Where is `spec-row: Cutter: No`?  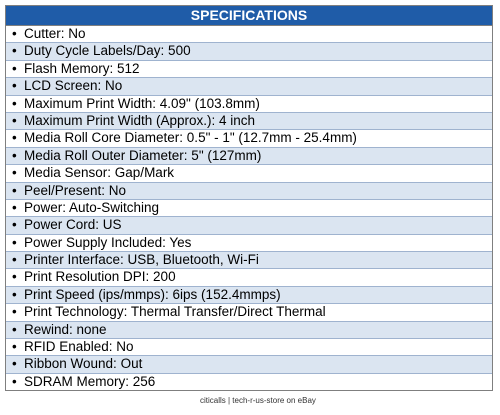 spec-row: Cutter: No is located at coordinates (249, 35).